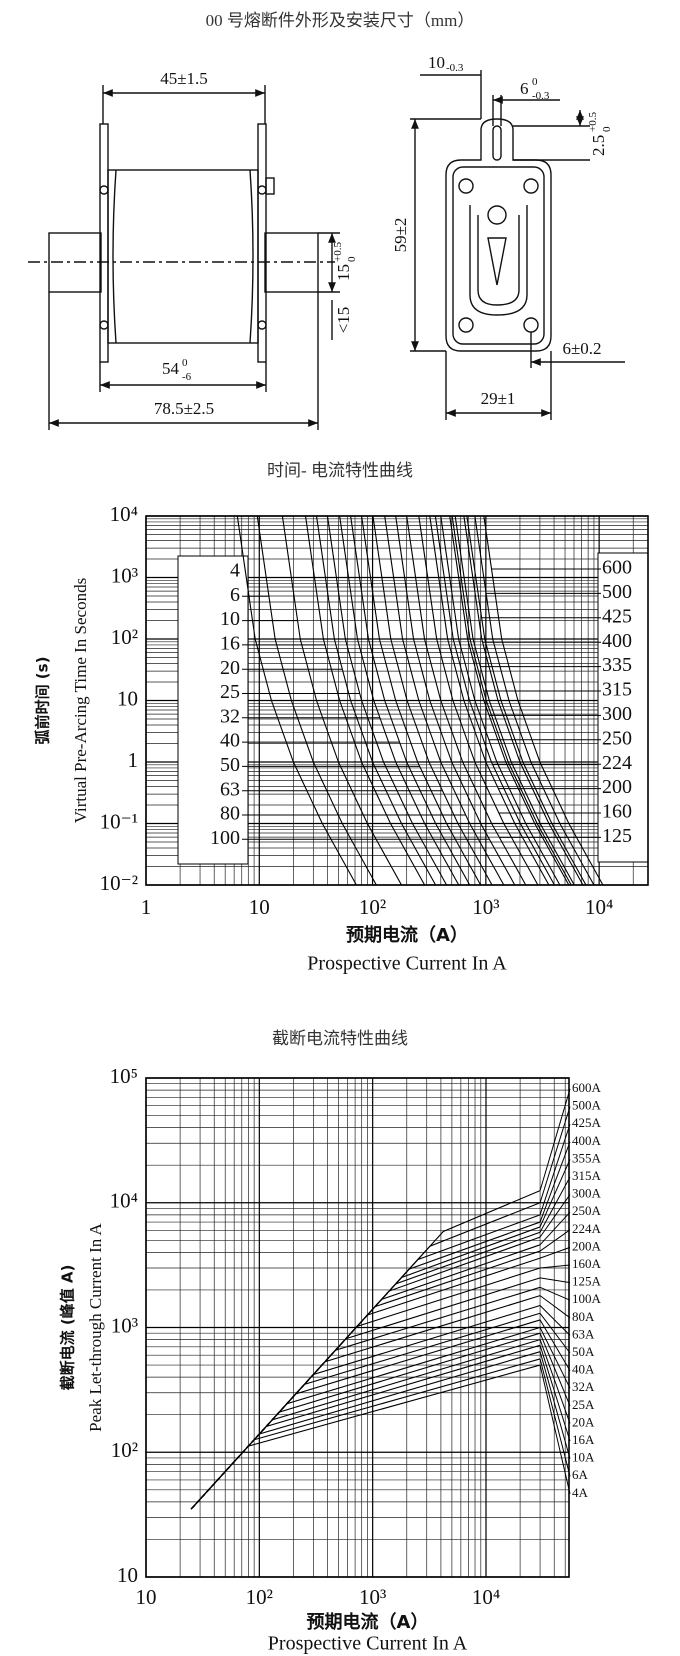 The height and width of the screenshot is (1656, 680). I want to click on curve-label: 224, so click(617, 763).